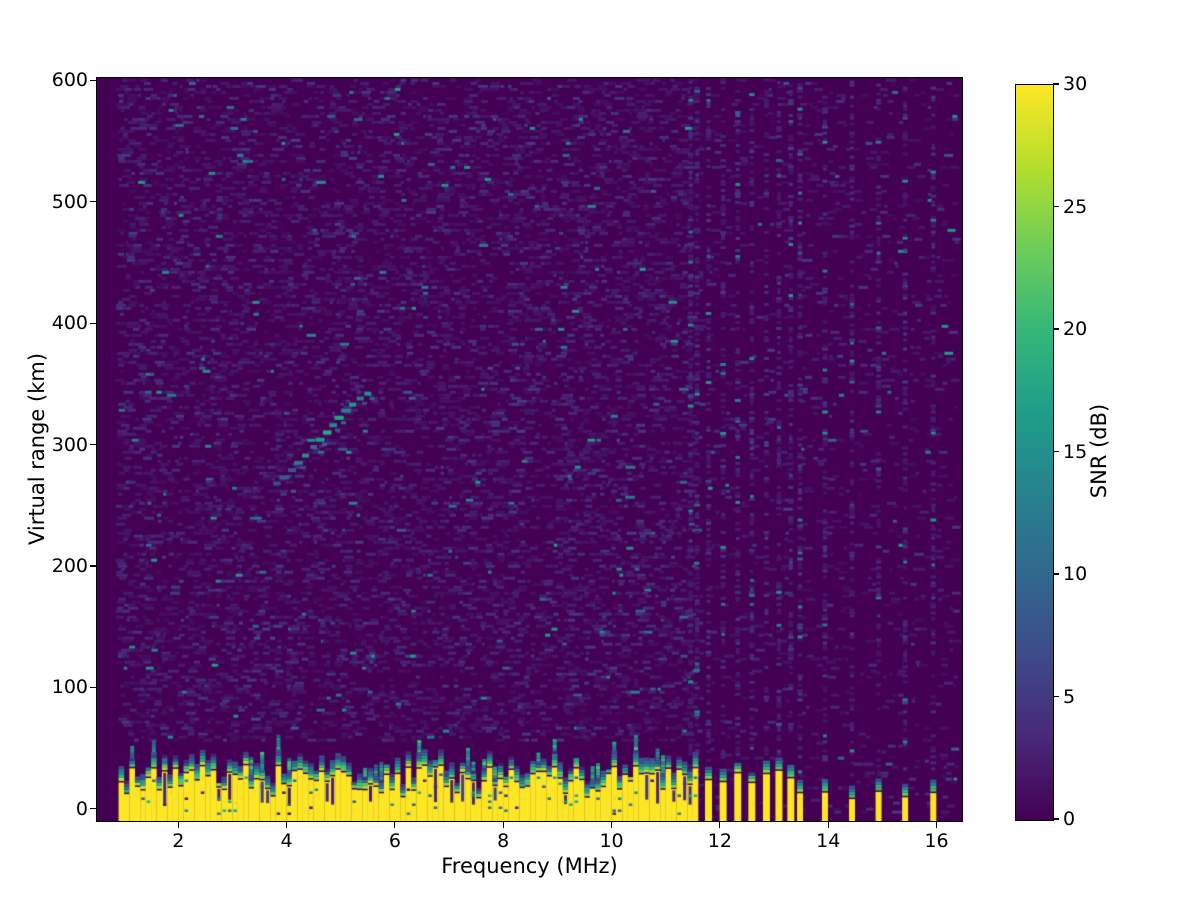  I want to click on y-tick-label: 100, so click(69, 687).